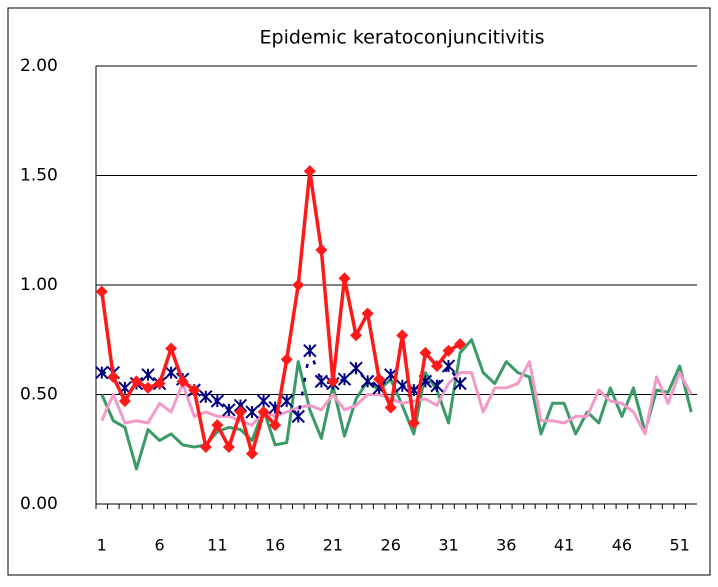 The width and height of the screenshot is (718, 587). What do you see at coordinates (39, 504) in the screenshot?
I see `y-tick-label: 0.00` at bounding box center [39, 504].